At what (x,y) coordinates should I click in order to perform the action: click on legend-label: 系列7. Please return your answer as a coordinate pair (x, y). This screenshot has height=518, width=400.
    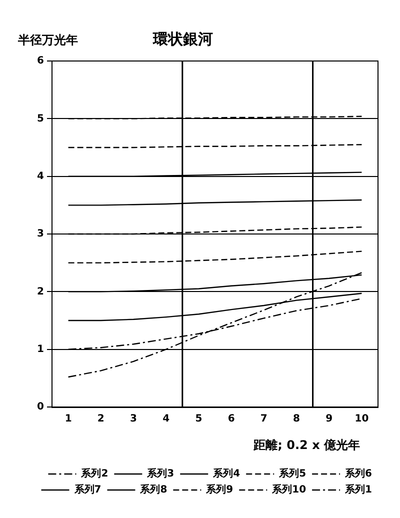
    Looking at the image, I should click on (87, 490).